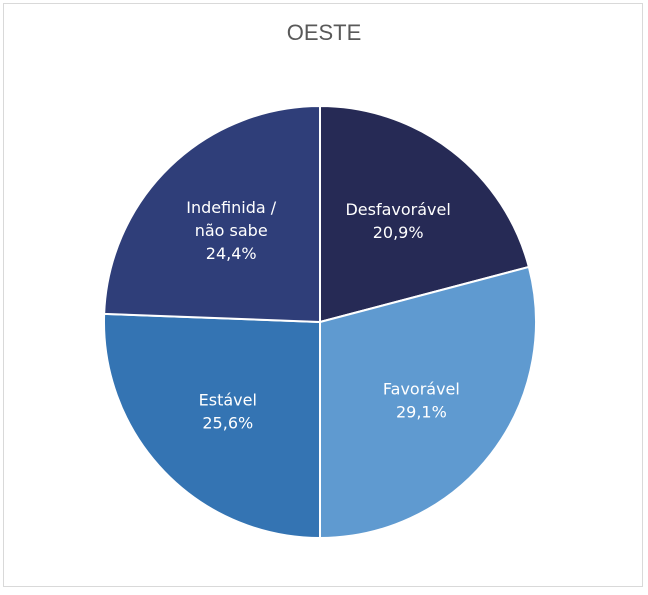 This screenshot has height=595, width=648. Describe the element at coordinates (228, 399) in the screenshot. I see `pie-label-name: Estável` at that location.